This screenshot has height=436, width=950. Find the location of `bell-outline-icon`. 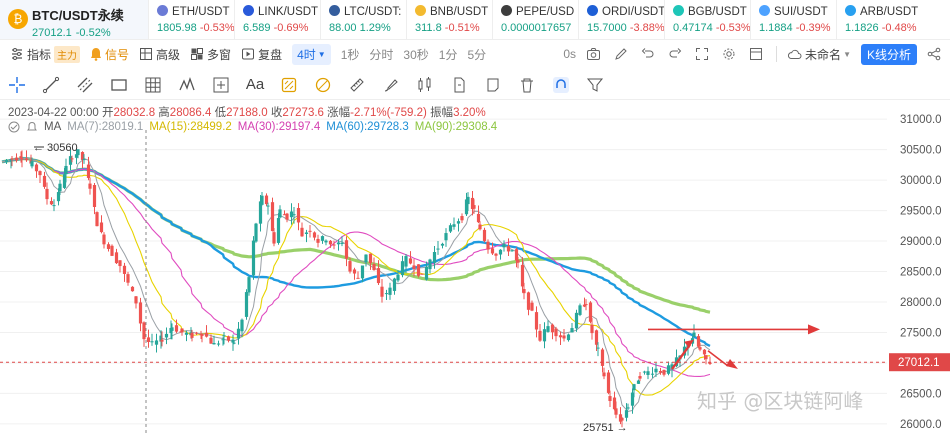

bell-outline-icon is located at coordinates (32, 127).